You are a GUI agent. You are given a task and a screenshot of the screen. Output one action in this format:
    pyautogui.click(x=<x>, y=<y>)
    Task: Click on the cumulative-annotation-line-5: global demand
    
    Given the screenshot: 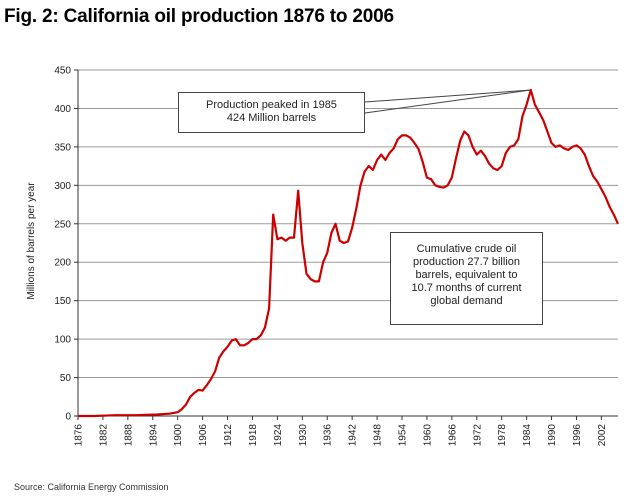 What is the action you would take?
    pyautogui.click(x=466, y=301)
    